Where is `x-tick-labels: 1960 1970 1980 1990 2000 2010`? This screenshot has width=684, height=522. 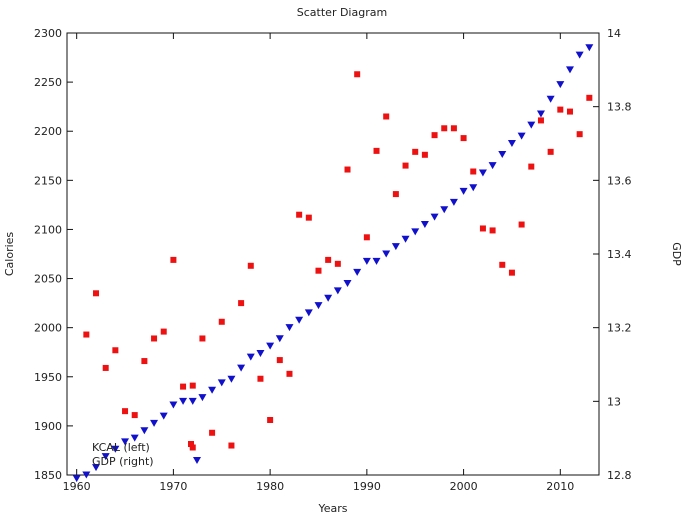
x-tick-labels: 1960 1970 1980 1990 2000 2010 is located at coordinates (319, 486).